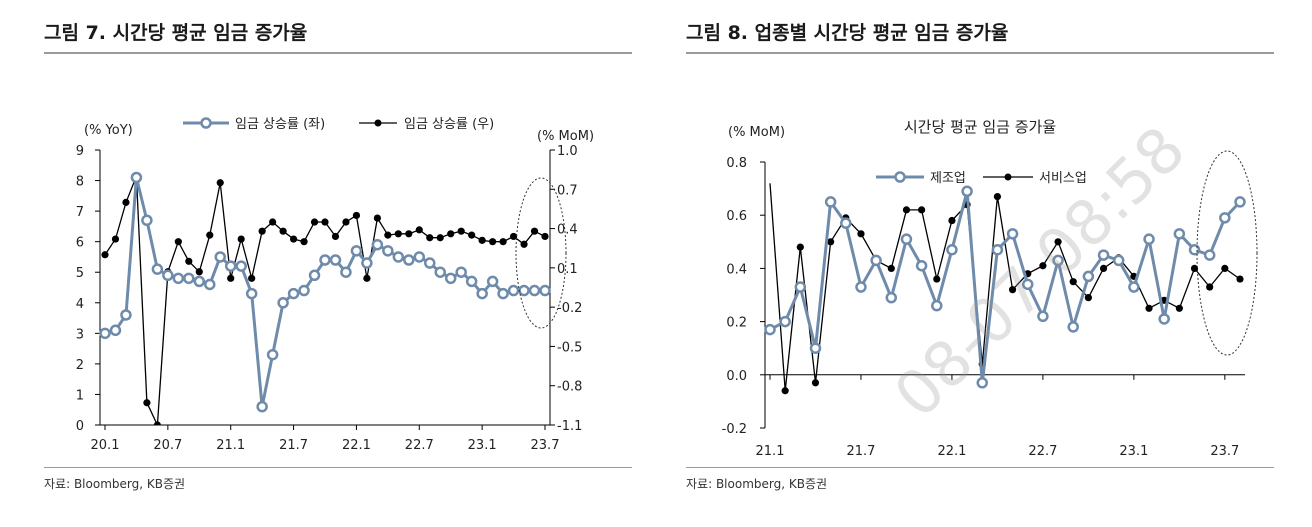 The height and width of the screenshot is (527, 1312). I want to click on x-tick-label: 22.1, so click(356, 445).